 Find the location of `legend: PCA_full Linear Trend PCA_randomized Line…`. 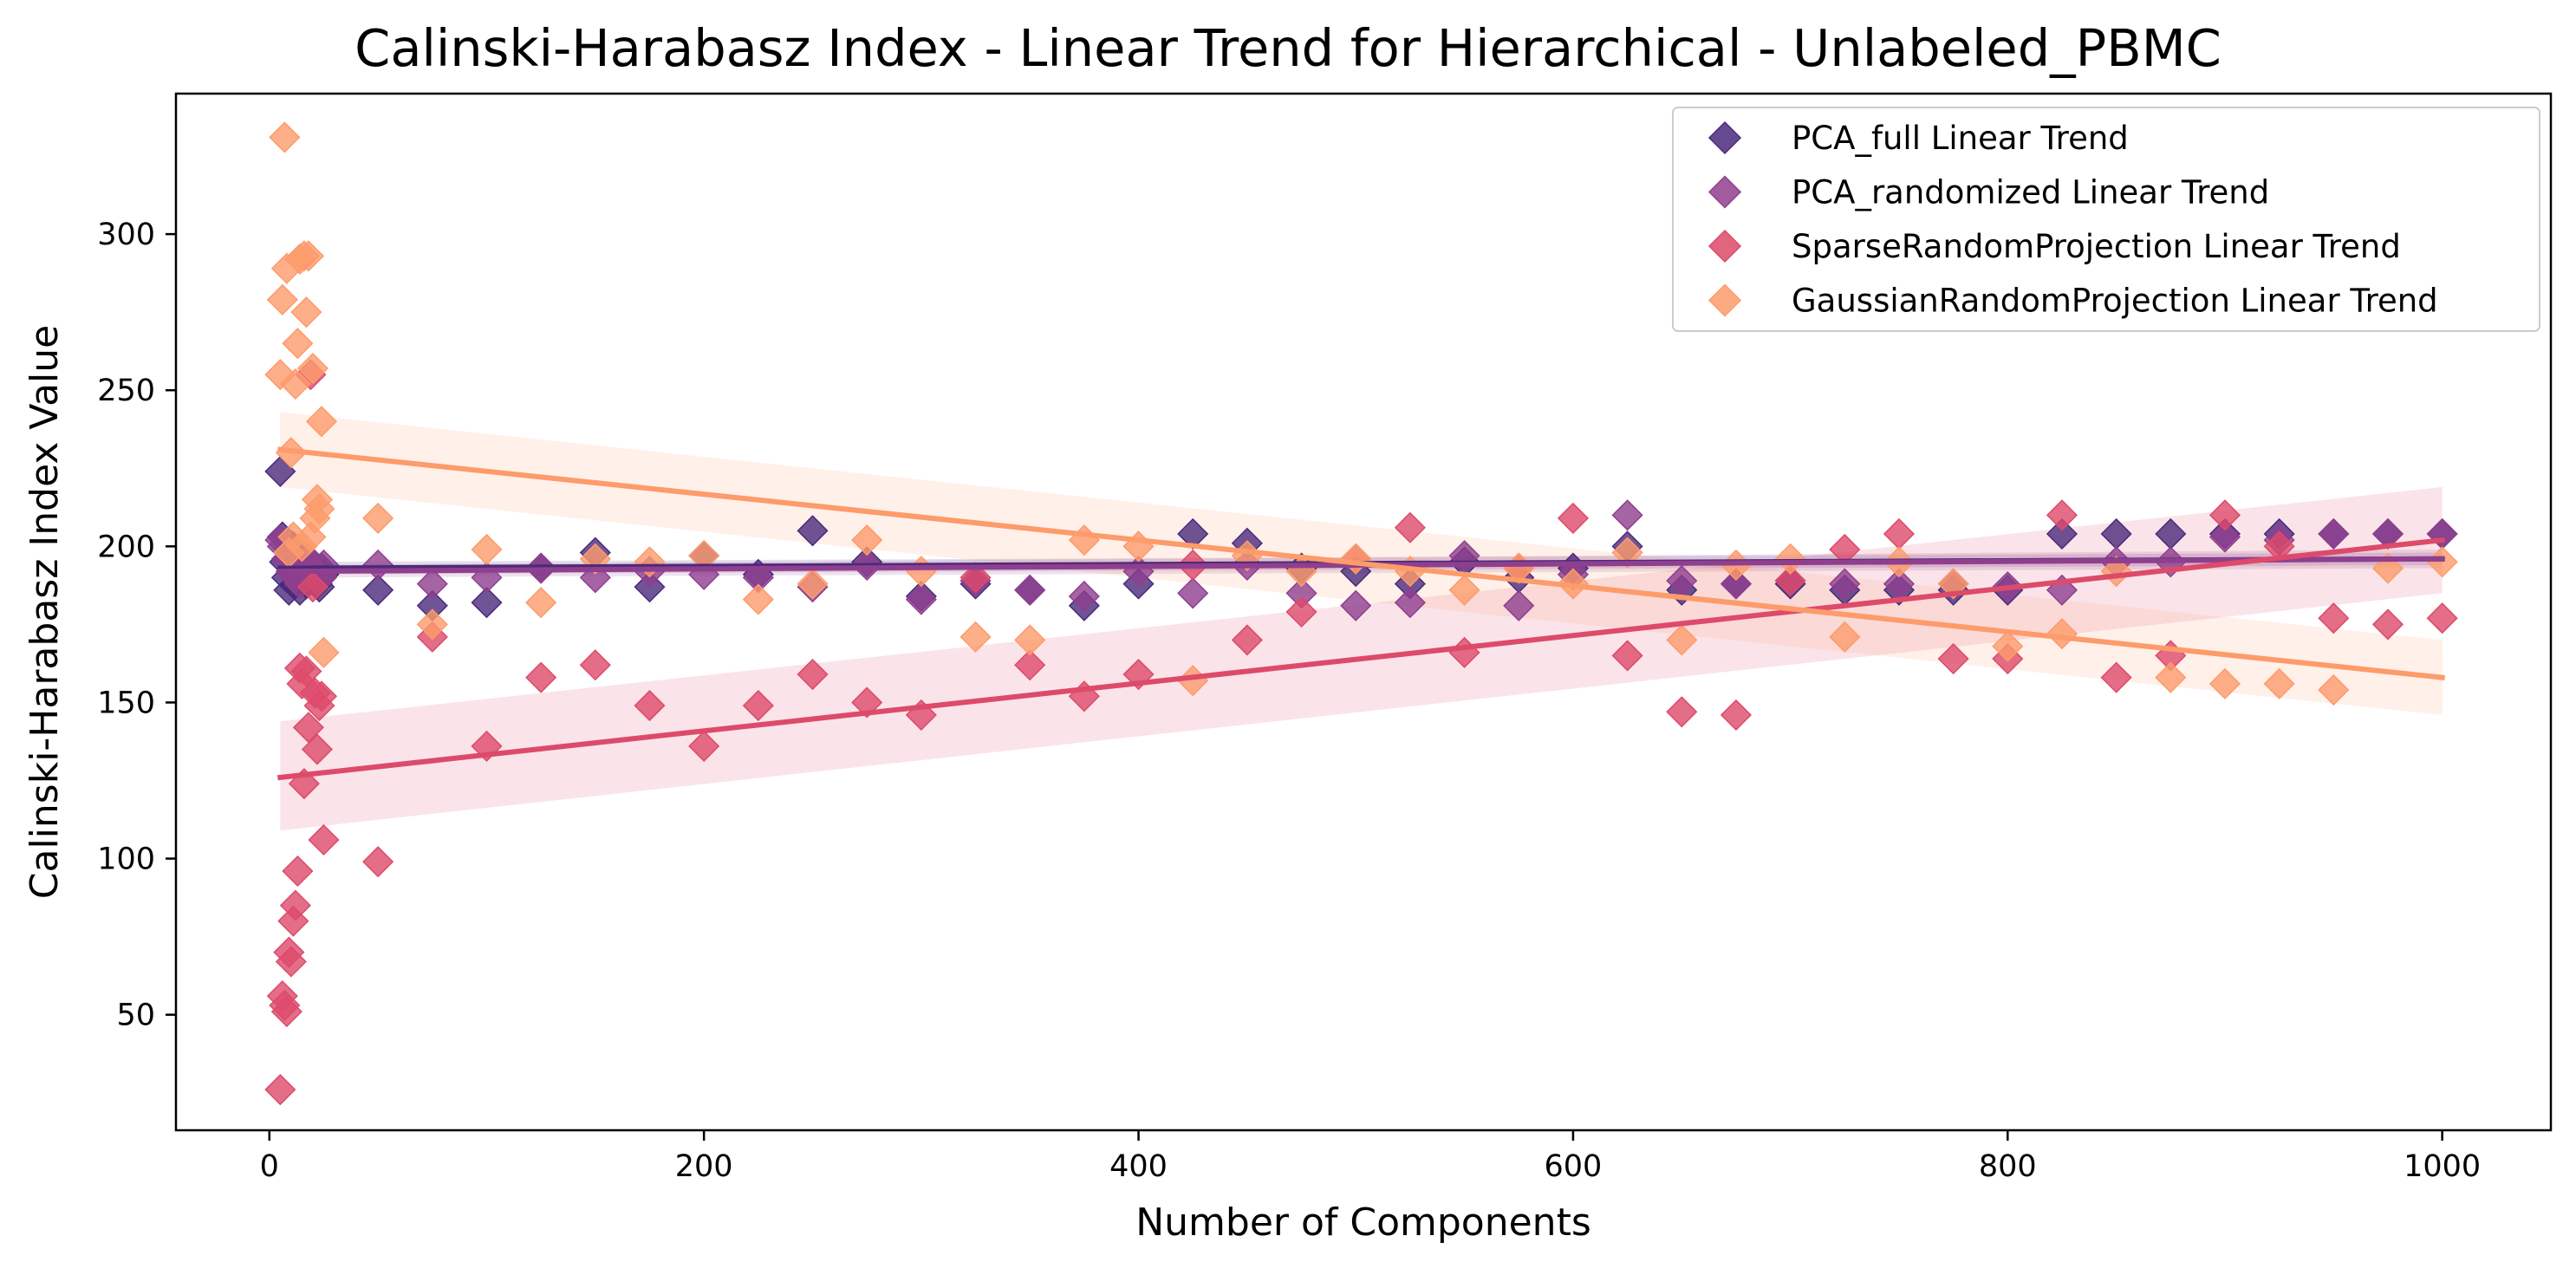

legend: PCA_full Linear Trend PCA_randomized Line… is located at coordinates (2106, 219).